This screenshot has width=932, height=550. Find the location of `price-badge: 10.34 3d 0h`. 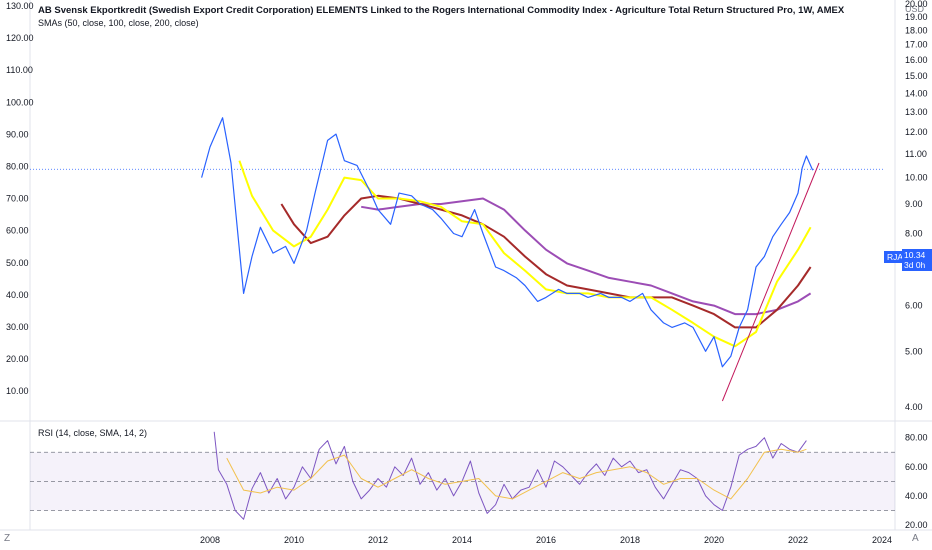

price-badge: 10.34 3d 0h is located at coordinates (917, 260).